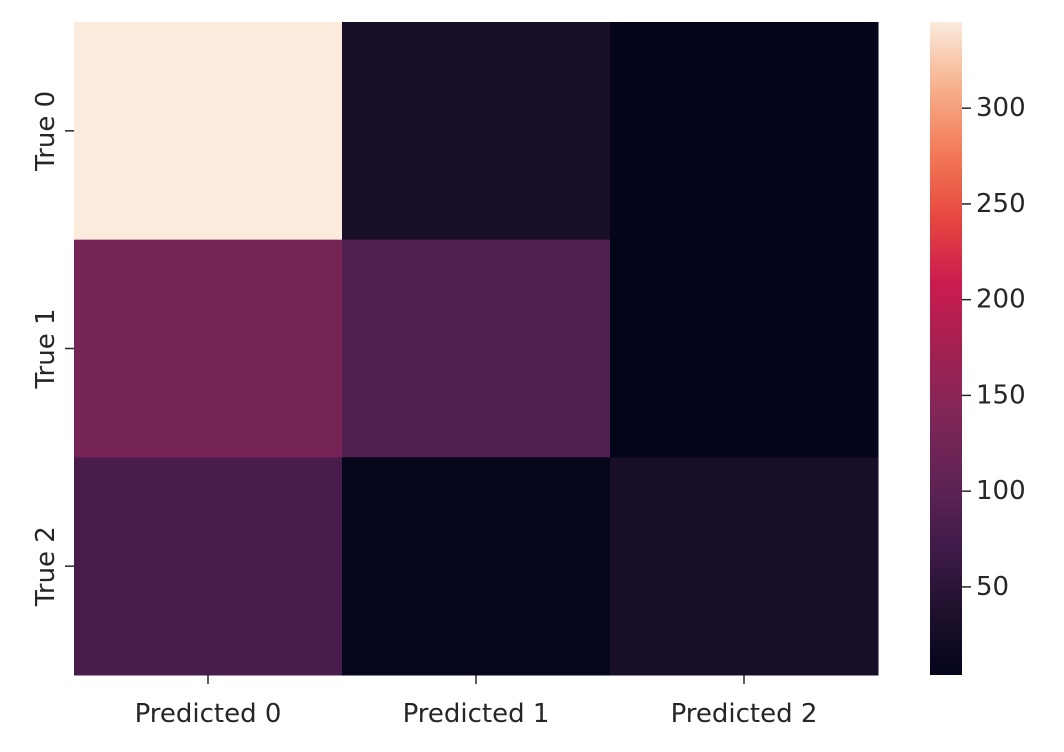 This screenshot has height=752, width=1064. What do you see at coordinates (208, 348) in the screenshot?
I see `heatmap-cell-r1-c0` at bounding box center [208, 348].